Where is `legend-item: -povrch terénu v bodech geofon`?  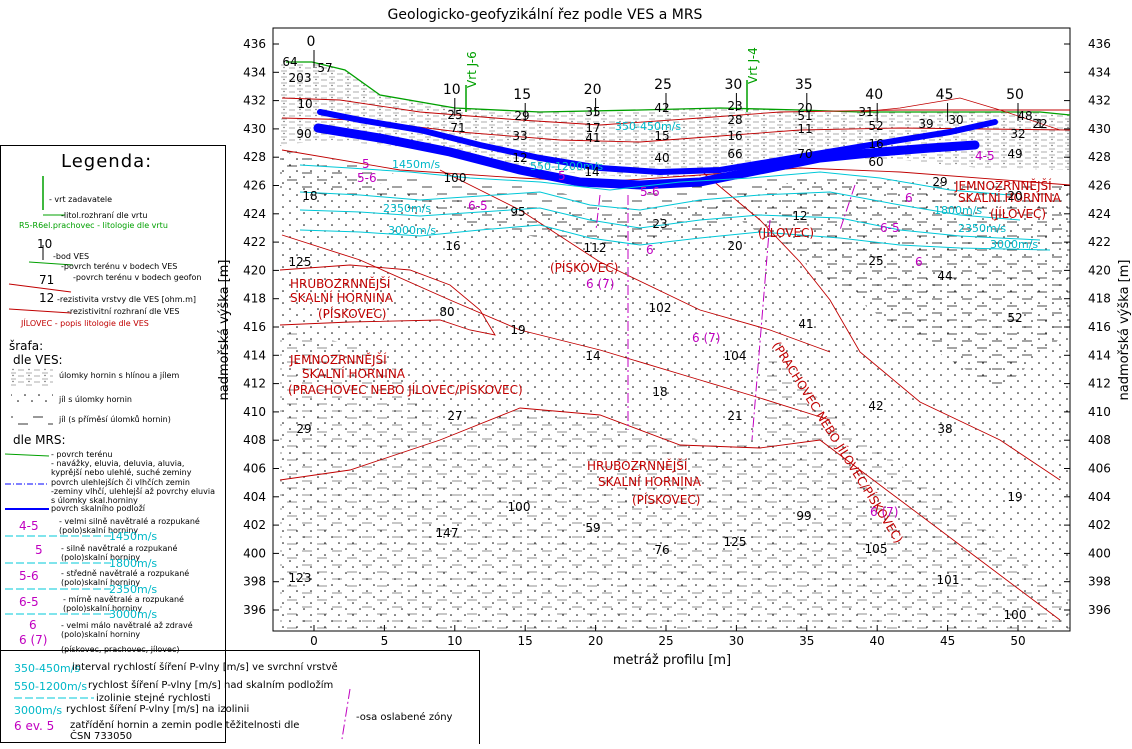
legend-item: -povrch terénu v bodech geofon is located at coordinates (137, 277).